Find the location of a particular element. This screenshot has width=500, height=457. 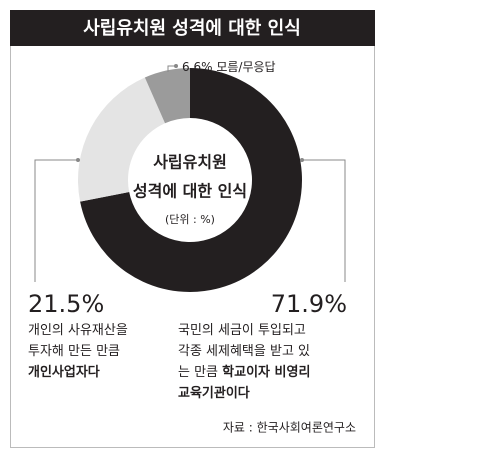

description-part: 교육기관이다 is located at coordinates (214, 393).